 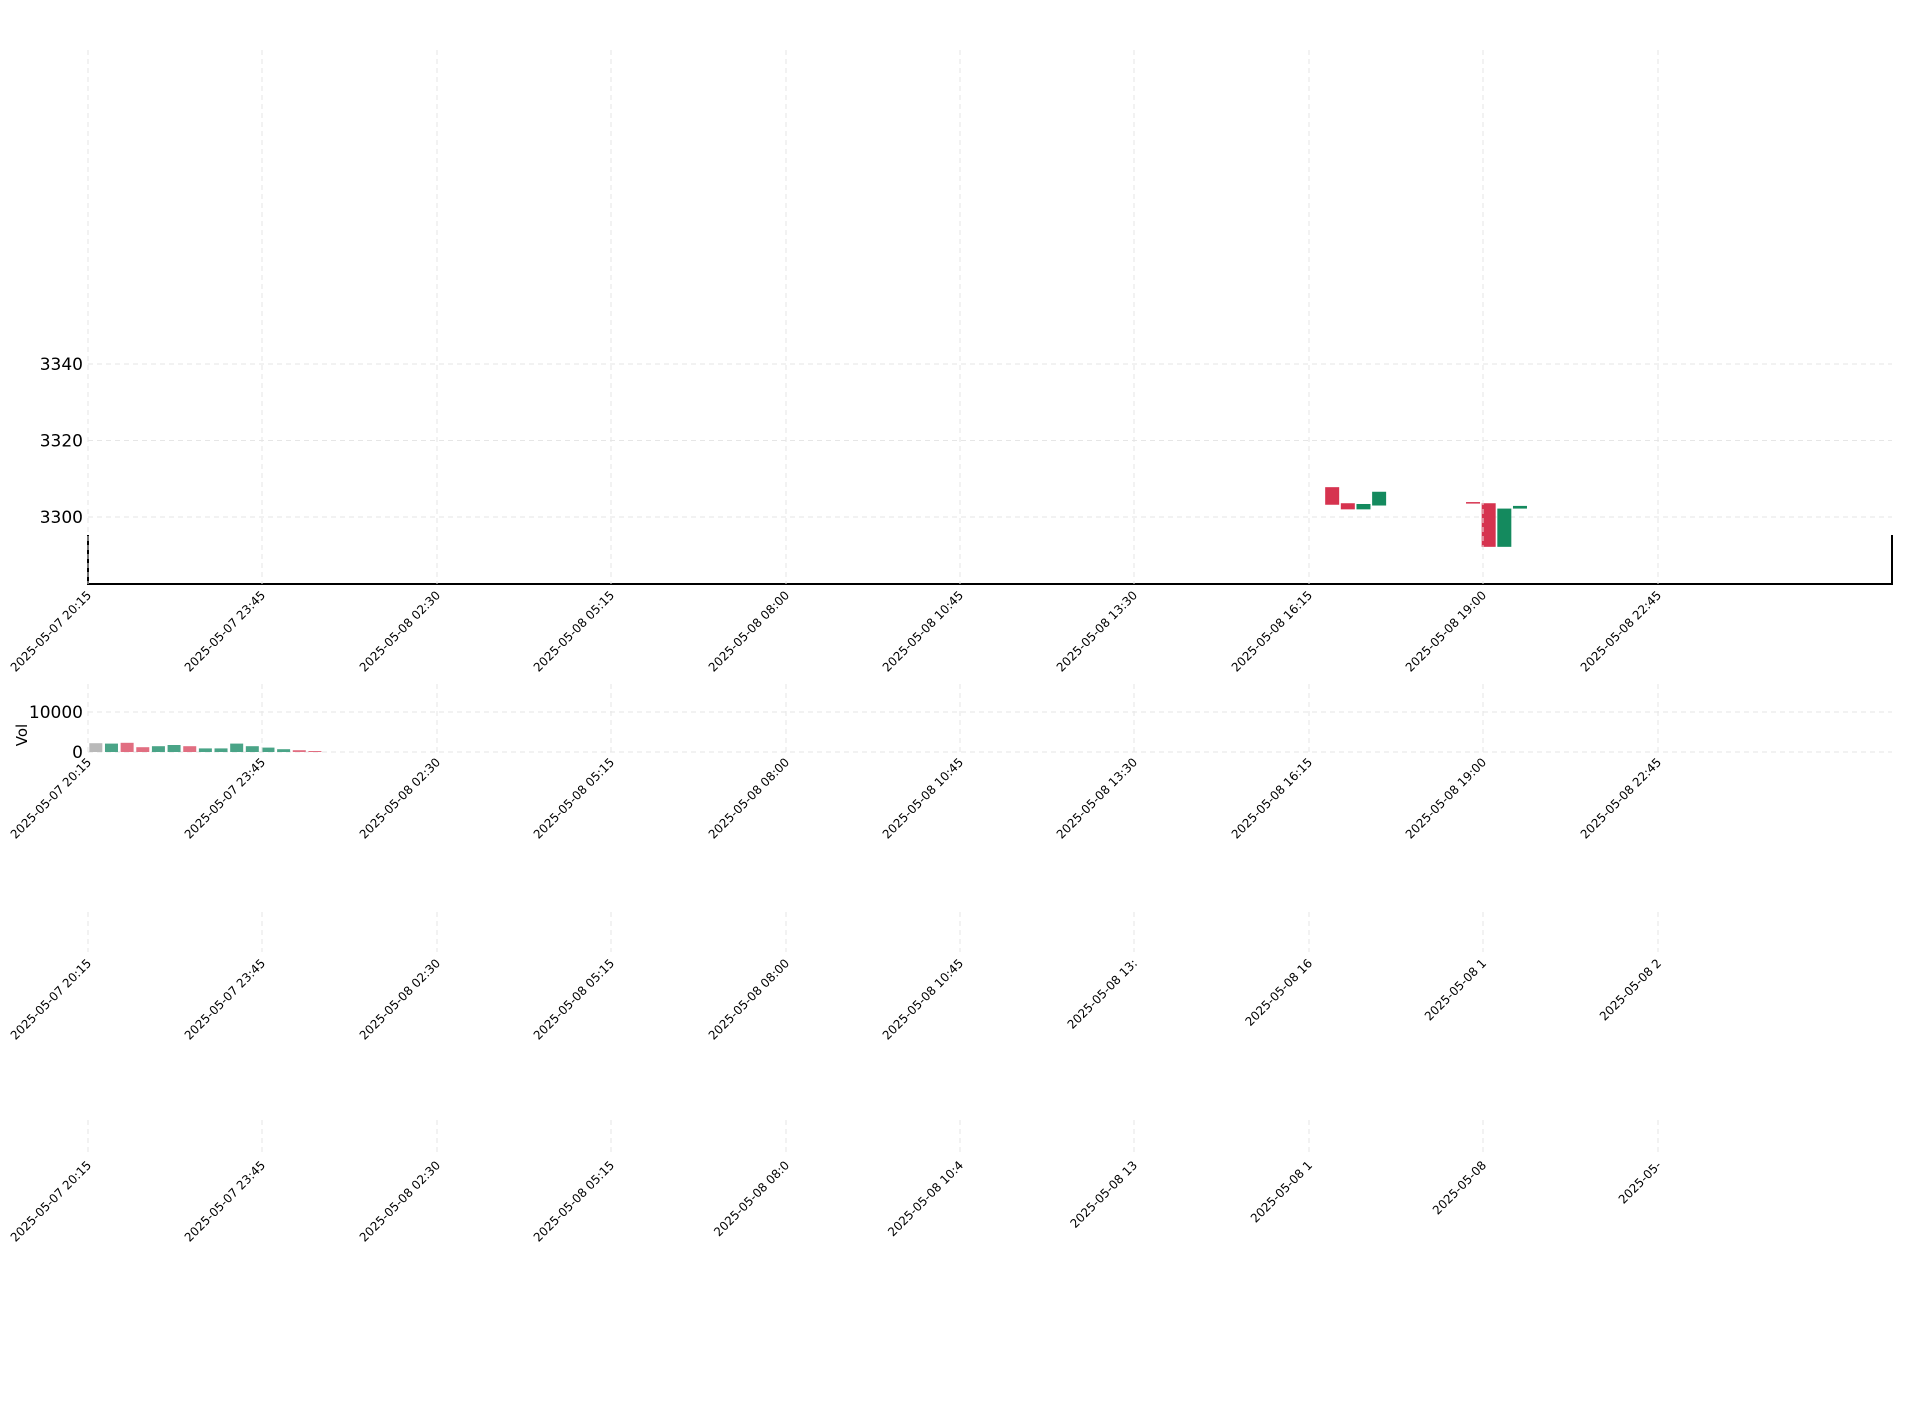 I want to click on x-tick-label: 2025-05-08 13:, so click(x=1103, y=994).